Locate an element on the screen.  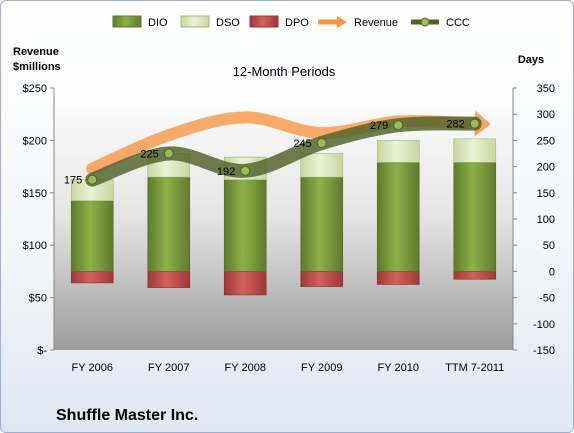
chart-title: 12-Month Periods is located at coordinates (284, 71).